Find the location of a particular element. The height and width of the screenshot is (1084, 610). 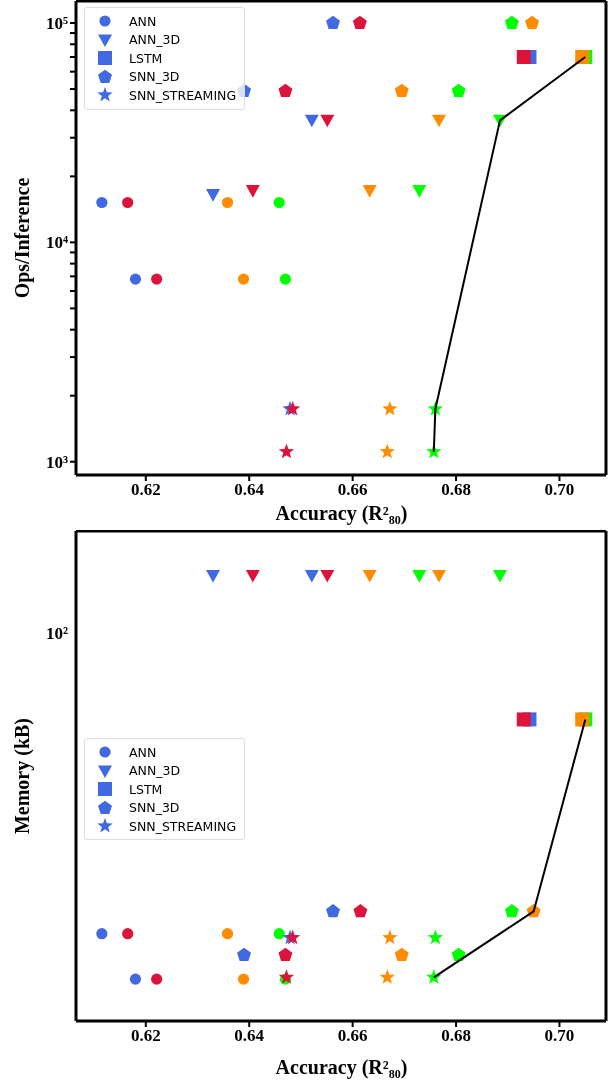

y-tick-label: 10⁵ is located at coordinates (56, 24).